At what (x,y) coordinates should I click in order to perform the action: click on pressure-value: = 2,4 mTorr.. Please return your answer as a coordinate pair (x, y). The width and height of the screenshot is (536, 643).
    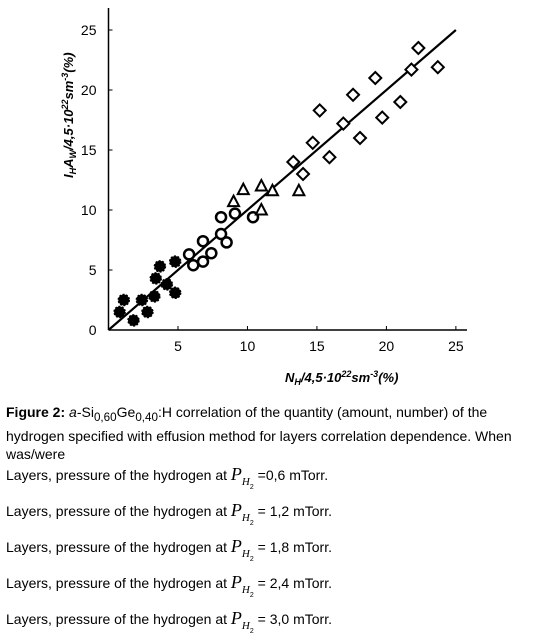
    Looking at the image, I should click on (294, 582).